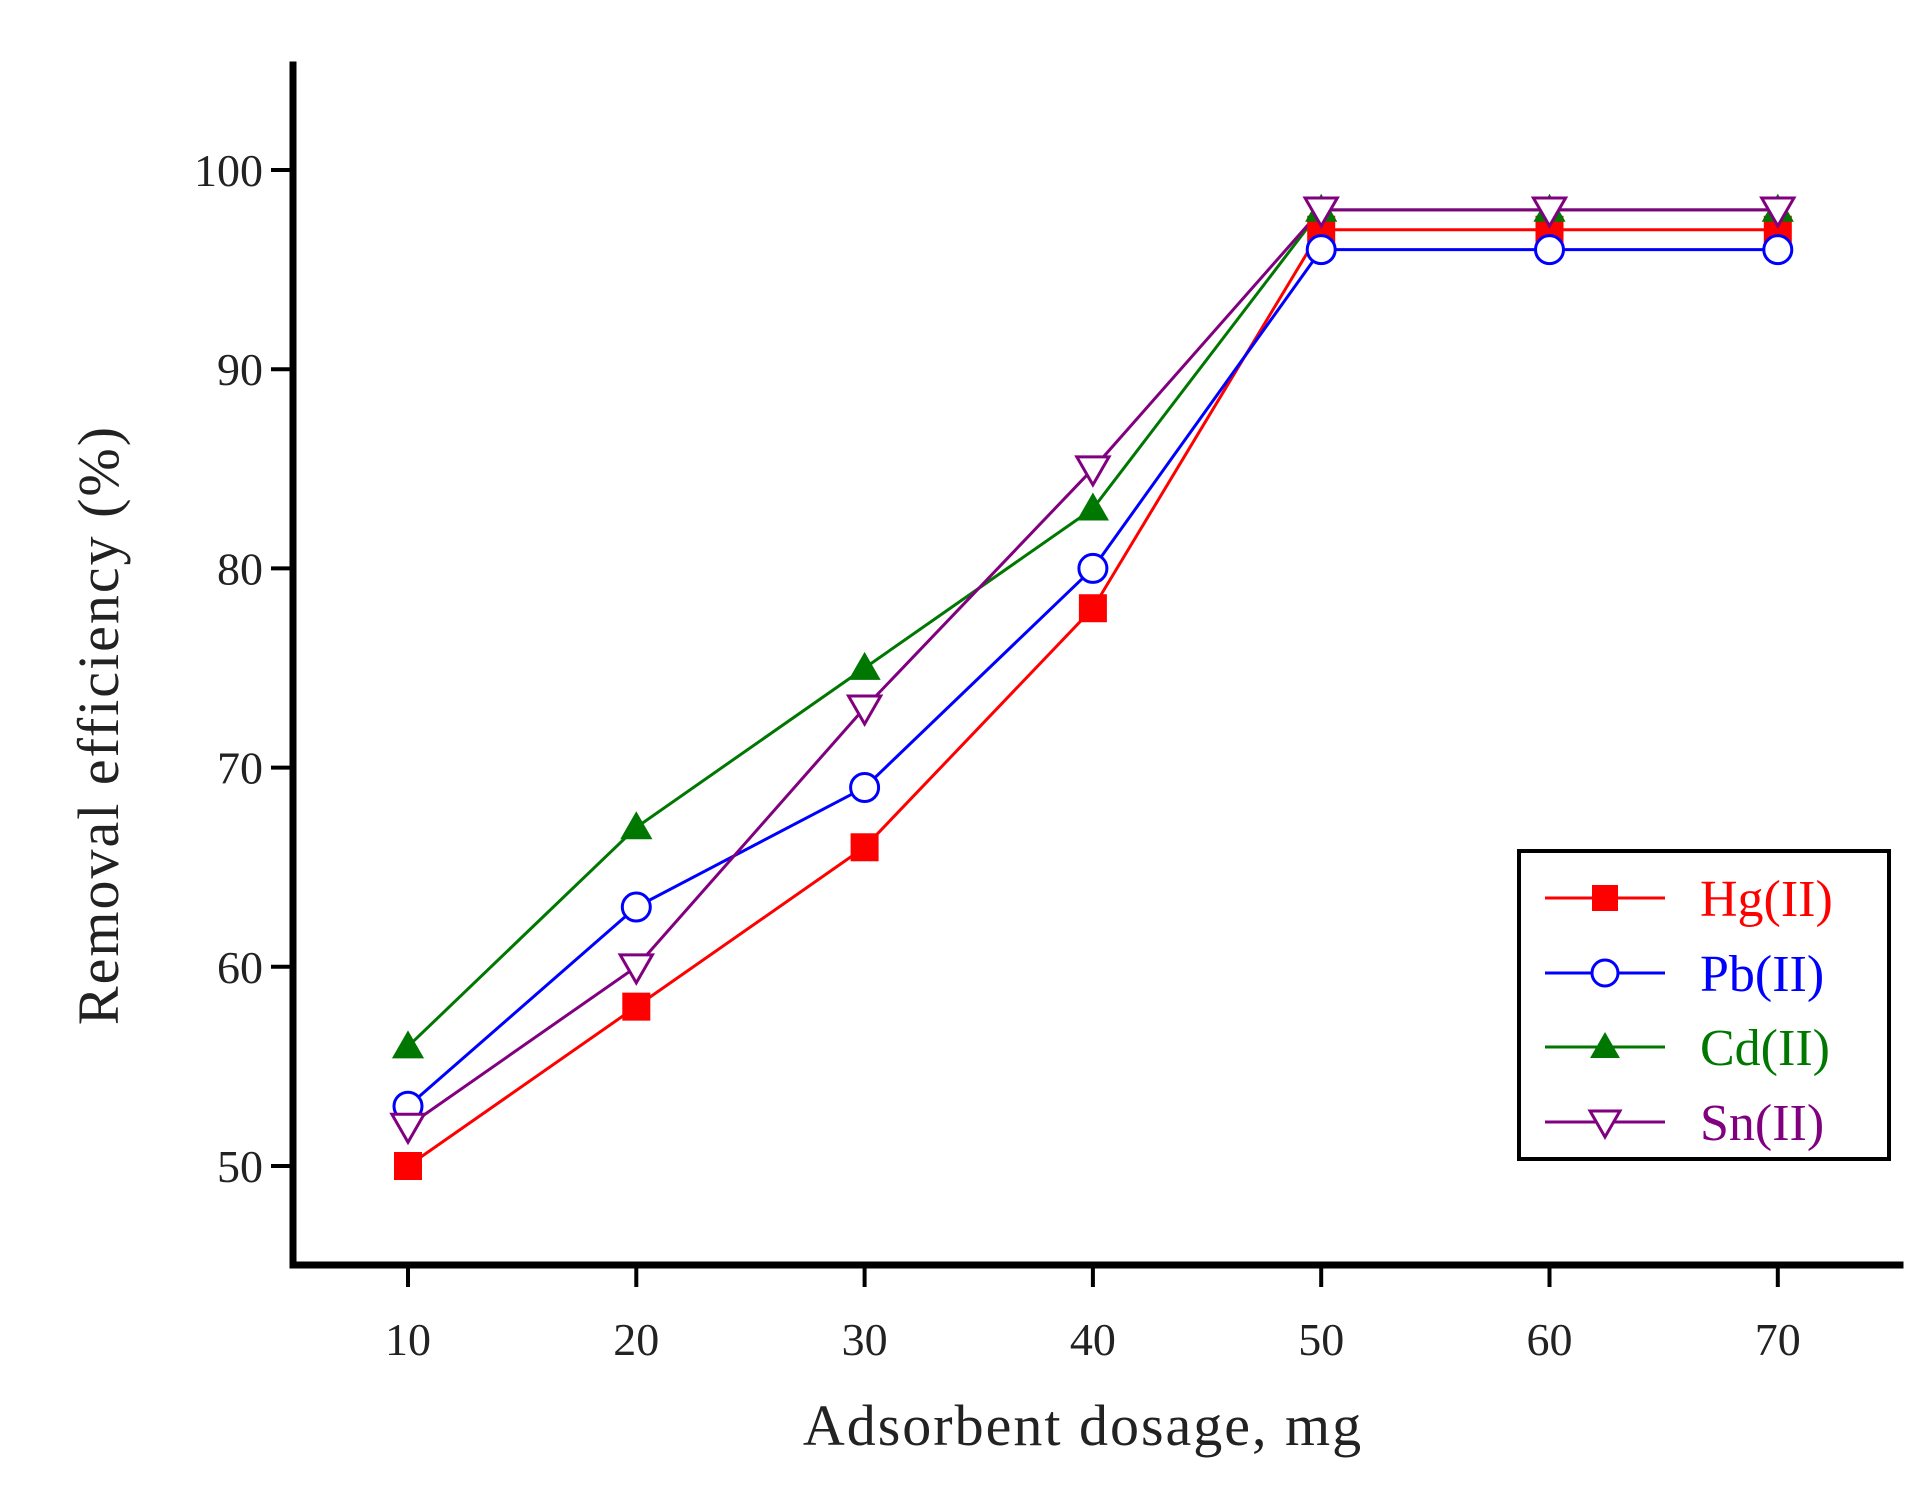 The image size is (1931, 1511). What do you see at coordinates (408, 1339) in the screenshot?
I see `x-tick-label: 10` at bounding box center [408, 1339].